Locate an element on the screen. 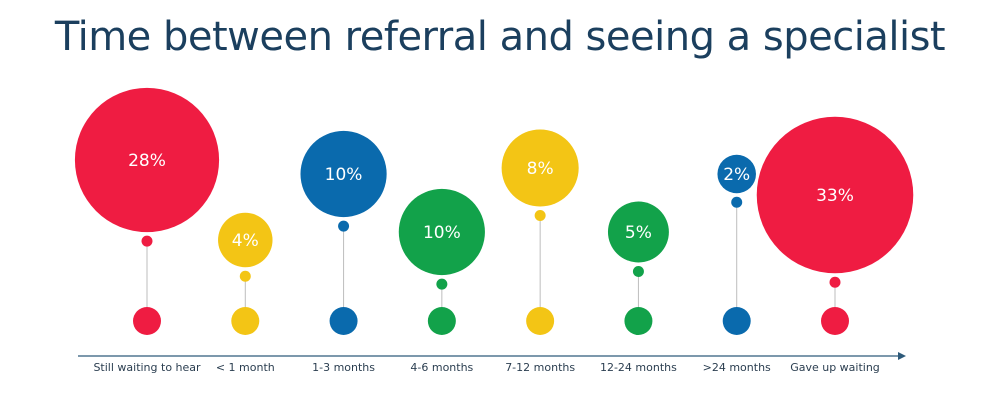  category-label: Gave up waiting is located at coordinates (835, 367).